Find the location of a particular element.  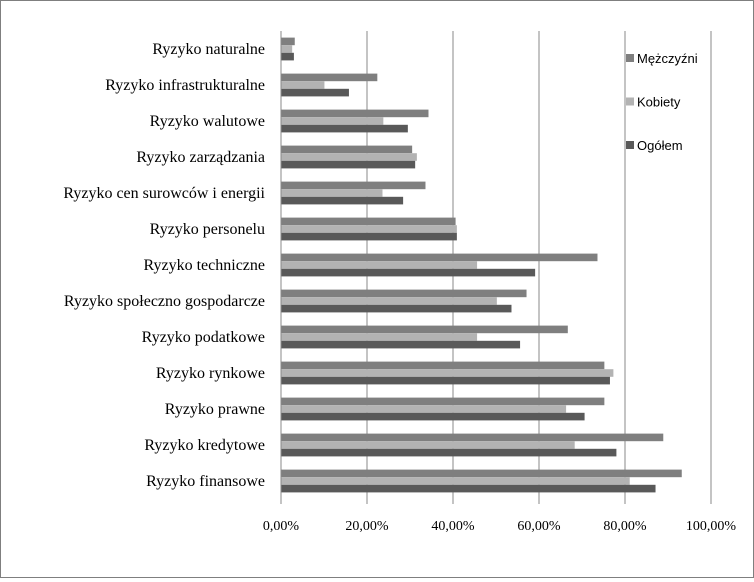

category-label: Ryzyko zarządzania is located at coordinates (200, 157).